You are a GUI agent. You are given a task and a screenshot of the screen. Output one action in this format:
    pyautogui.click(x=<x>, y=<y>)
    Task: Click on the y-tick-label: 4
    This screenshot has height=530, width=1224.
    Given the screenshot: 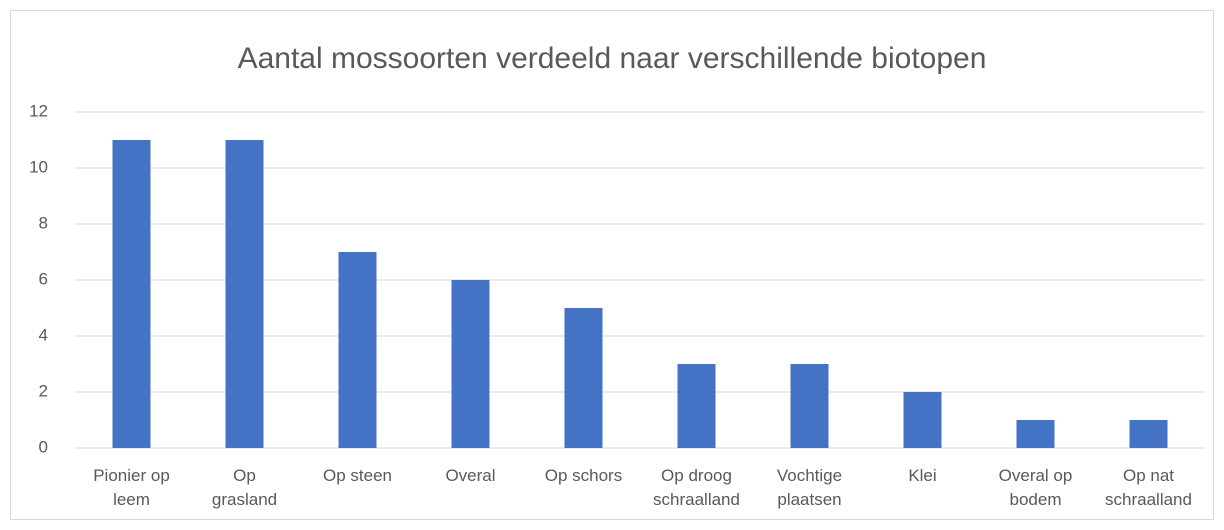 What is the action you would take?
    pyautogui.click(x=43, y=334)
    